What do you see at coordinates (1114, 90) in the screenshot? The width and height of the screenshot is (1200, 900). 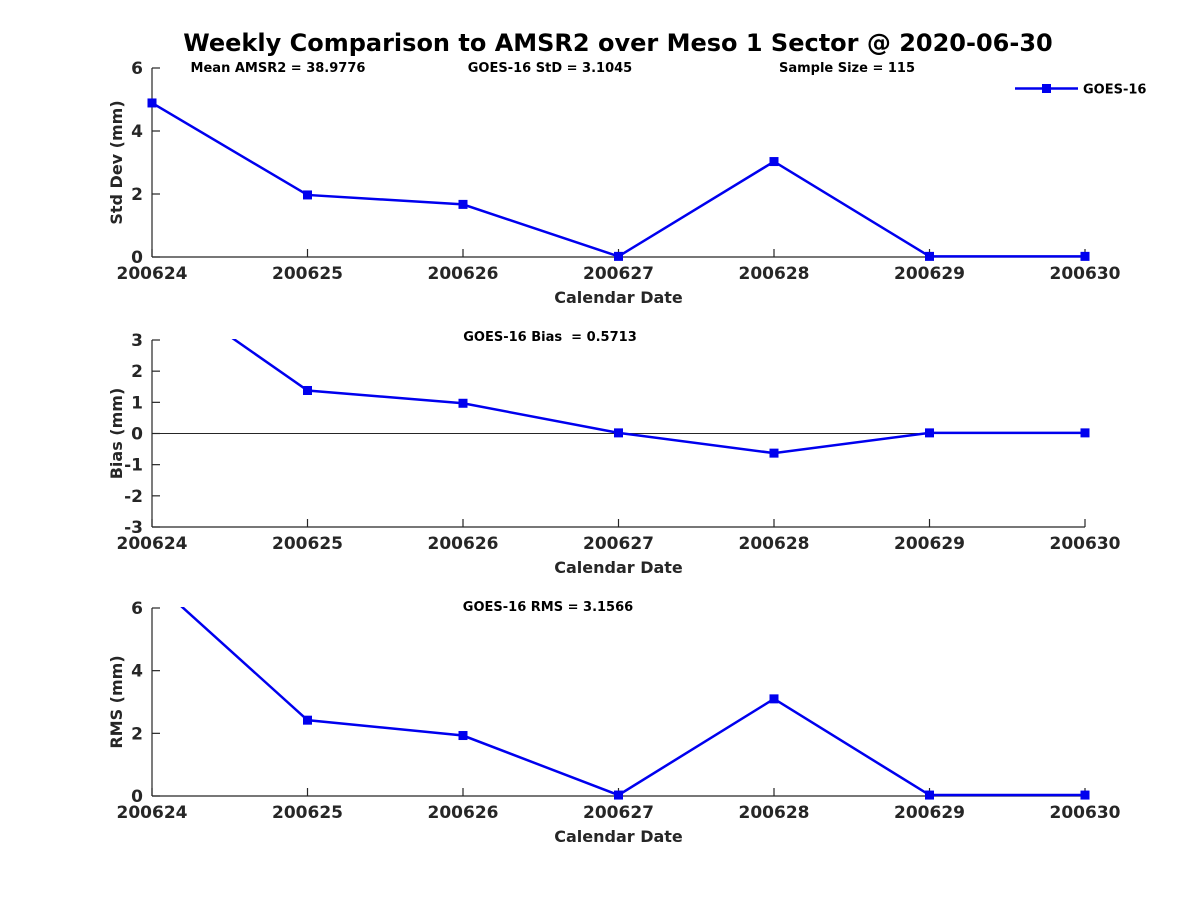 I see `legend-label: GOES-16` at bounding box center [1114, 90].